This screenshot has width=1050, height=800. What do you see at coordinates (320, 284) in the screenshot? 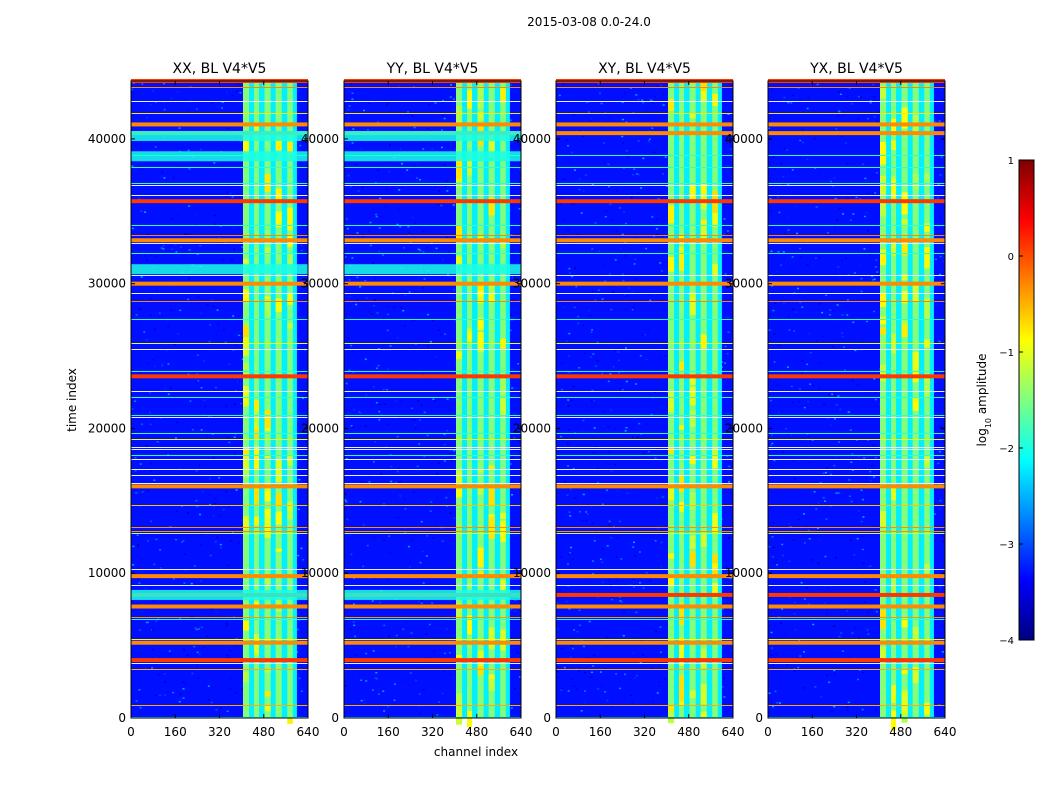
I see `y-tick-label: 30000` at bounding box center [320, 284].